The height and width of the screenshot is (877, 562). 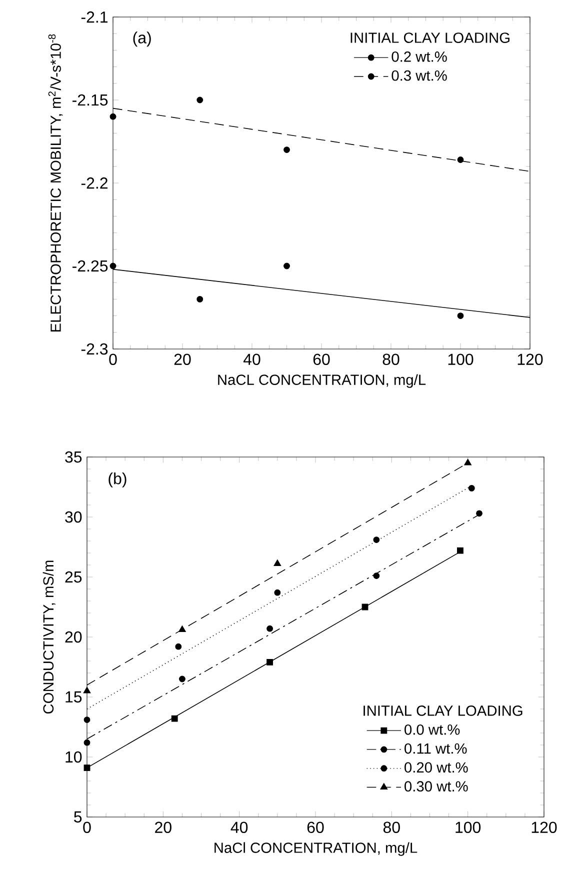 What do you see at coordinates (73, 457) in the screenshot?
I see `y-tick-label: 35` at bounding box center [73, 457].